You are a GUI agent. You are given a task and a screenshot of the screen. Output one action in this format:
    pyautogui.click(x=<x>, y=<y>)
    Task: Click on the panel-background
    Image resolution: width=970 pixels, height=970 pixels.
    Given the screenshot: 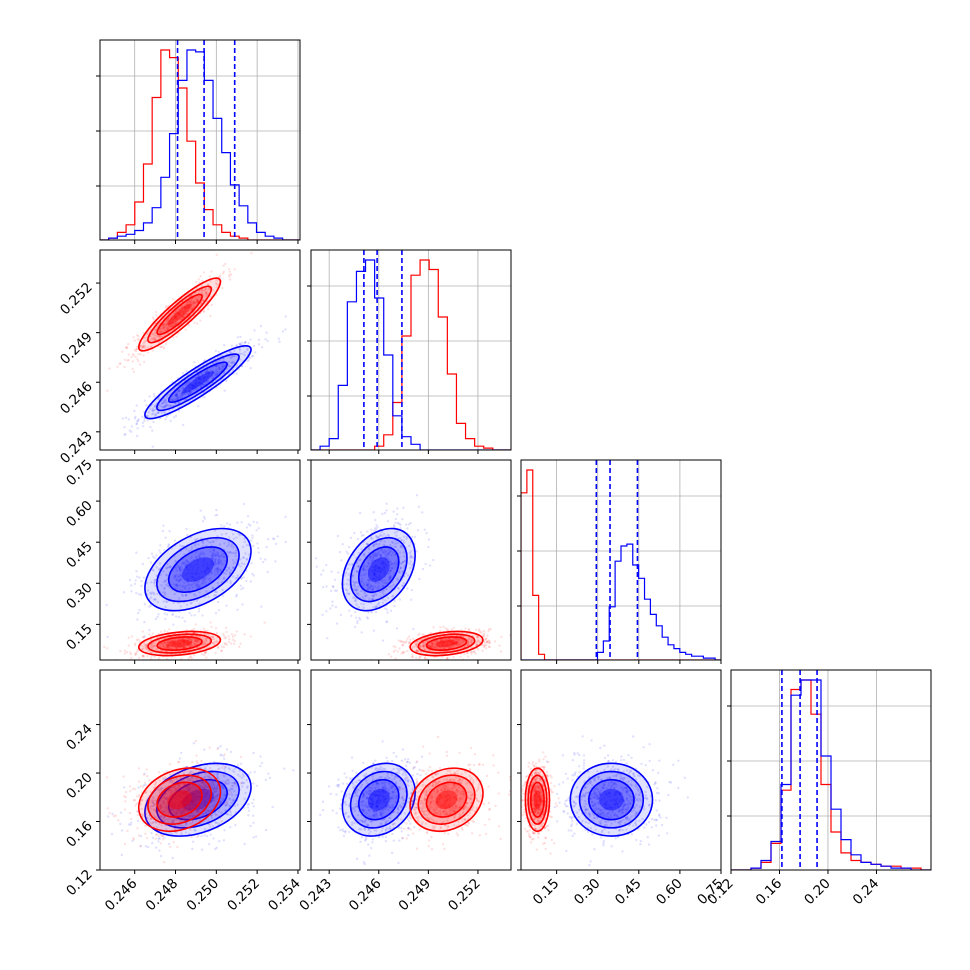 What is the action you would take?
    pyautogui.click(x=200, y=350)
    